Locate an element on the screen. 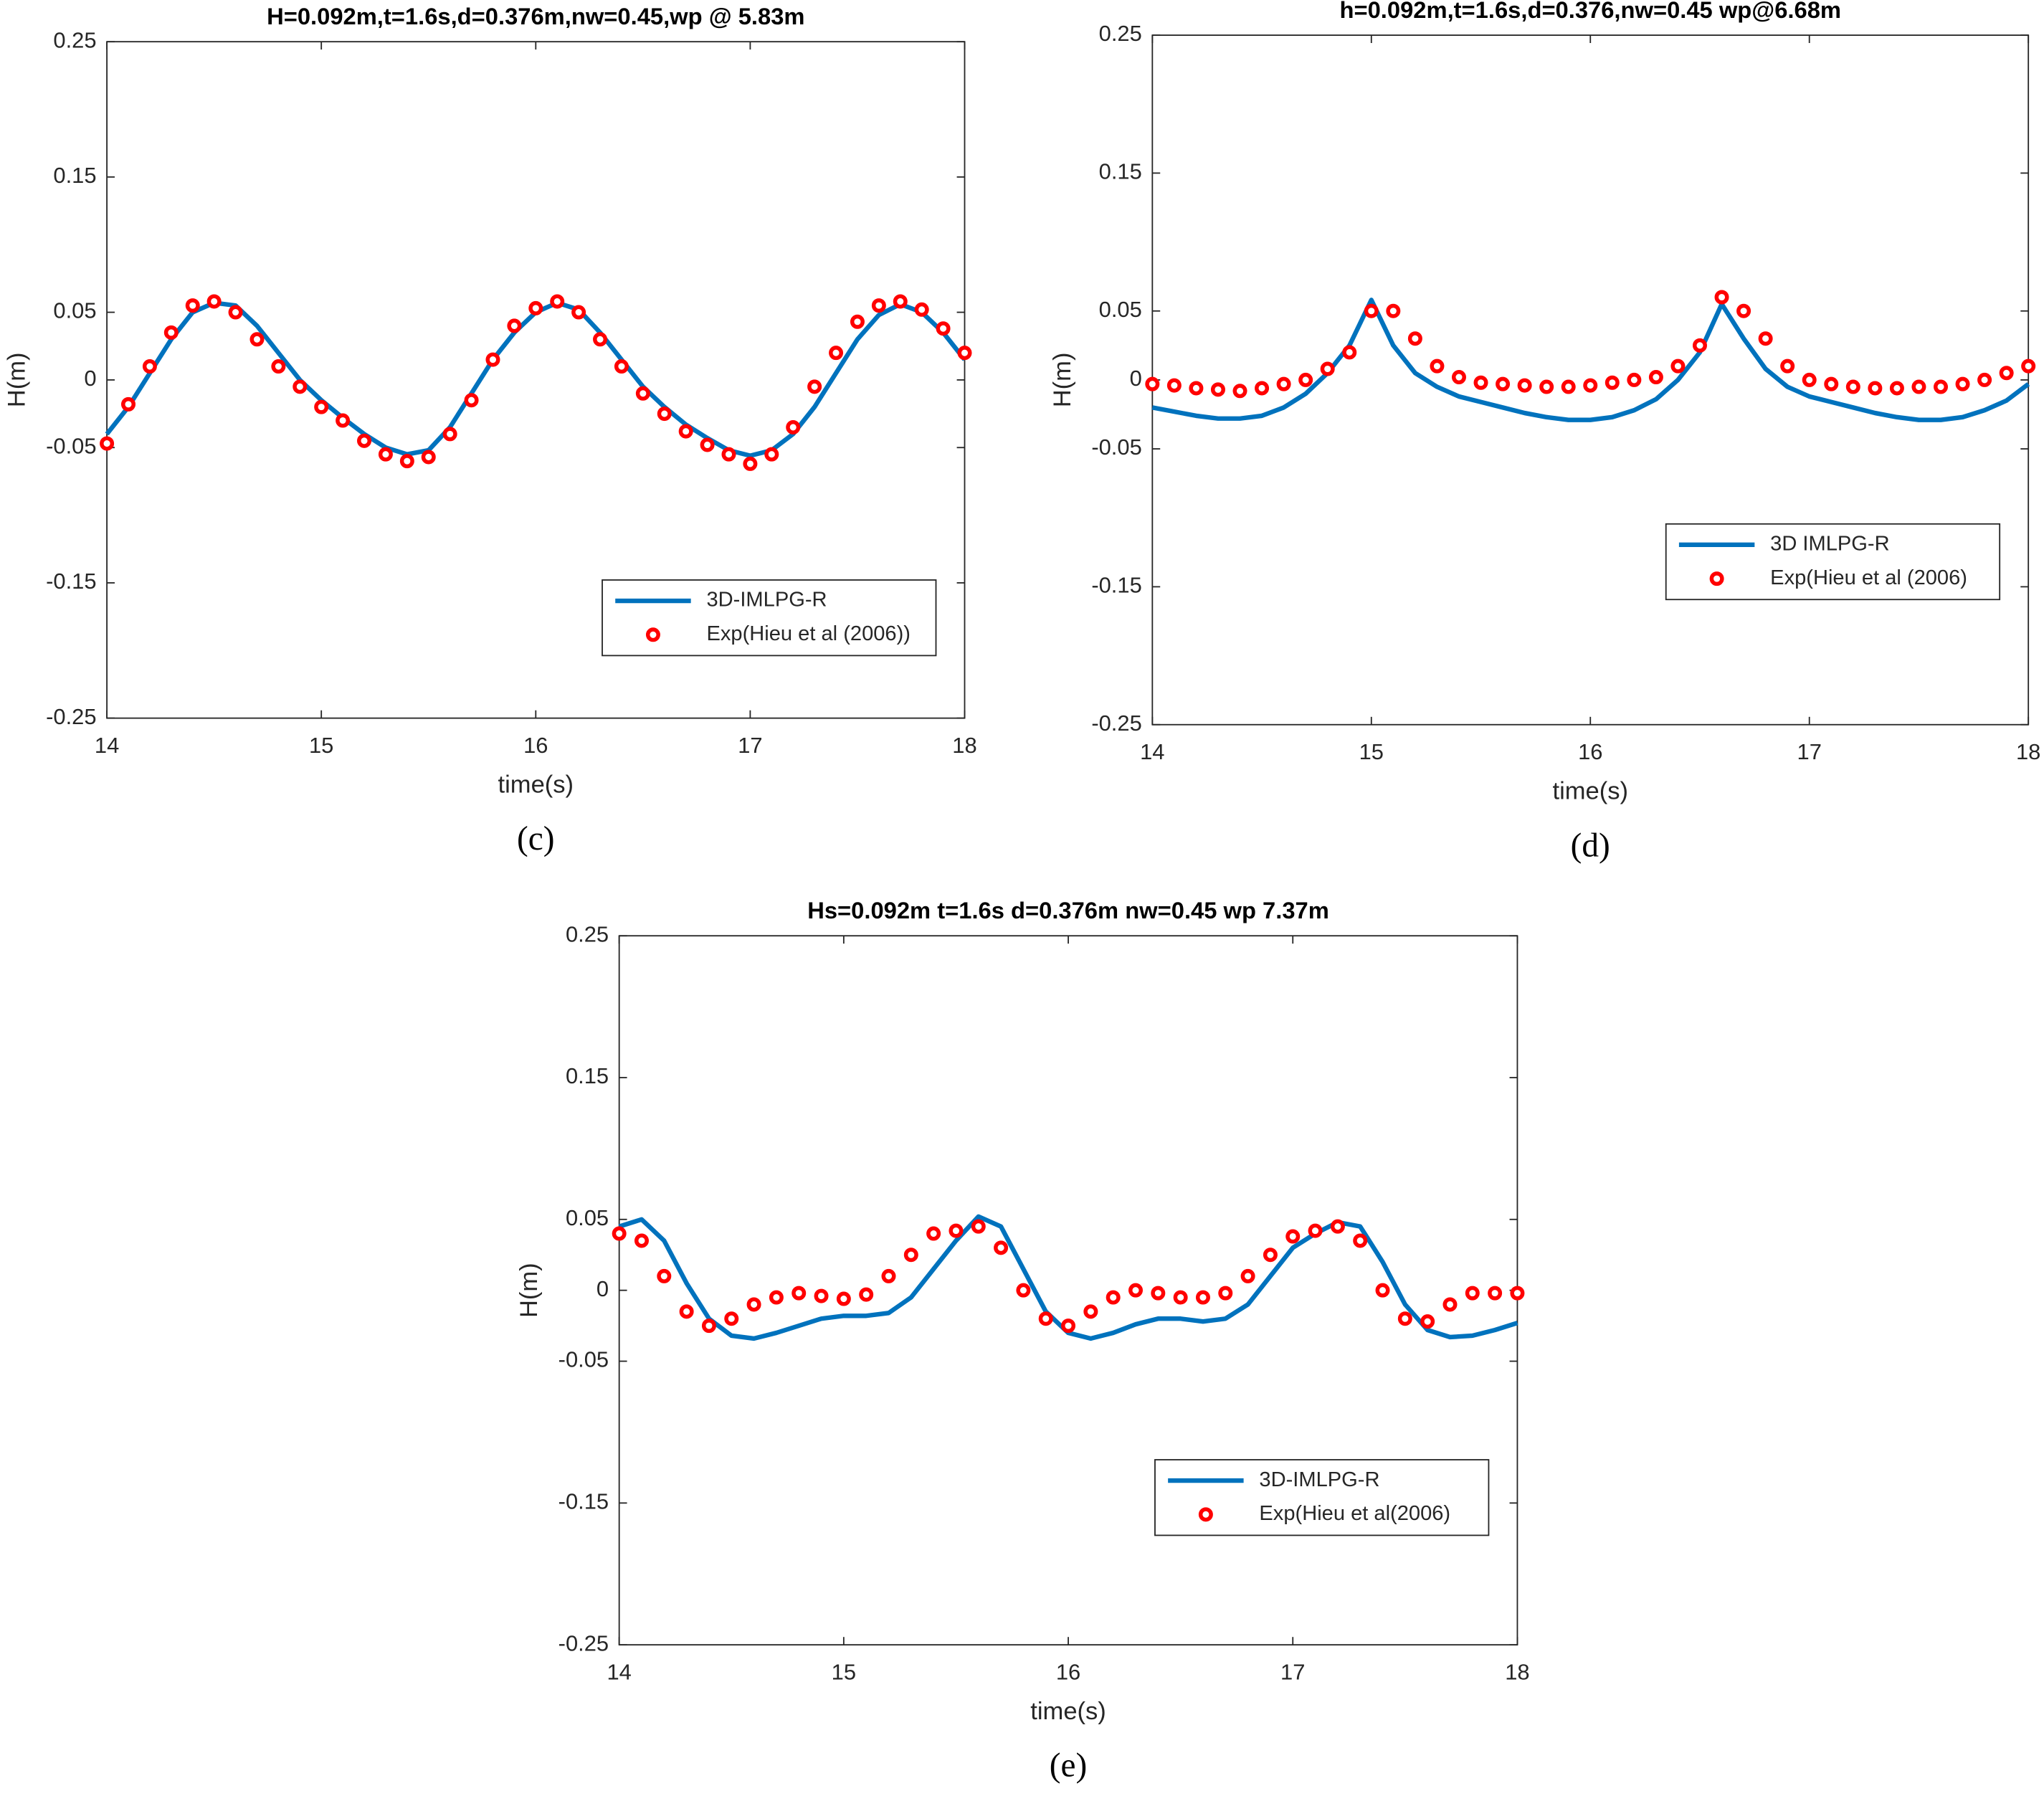 The image size is (2044, 1796). chart-title: h=0.092m,t=1.6s,d=0.376,nw=0.45 wp@6.68m is located at coordinates (1591, 11).